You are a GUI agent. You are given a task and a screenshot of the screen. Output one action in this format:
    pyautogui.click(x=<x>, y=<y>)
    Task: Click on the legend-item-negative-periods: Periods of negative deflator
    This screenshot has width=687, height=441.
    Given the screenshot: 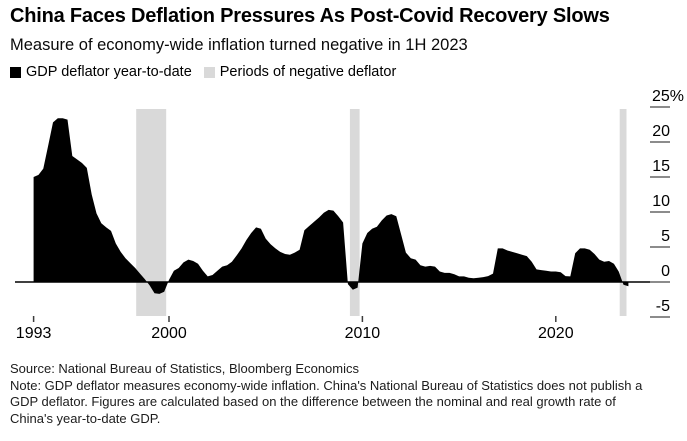 What is the action you would take?
    pyautogui.click(x=300, y=72)
    